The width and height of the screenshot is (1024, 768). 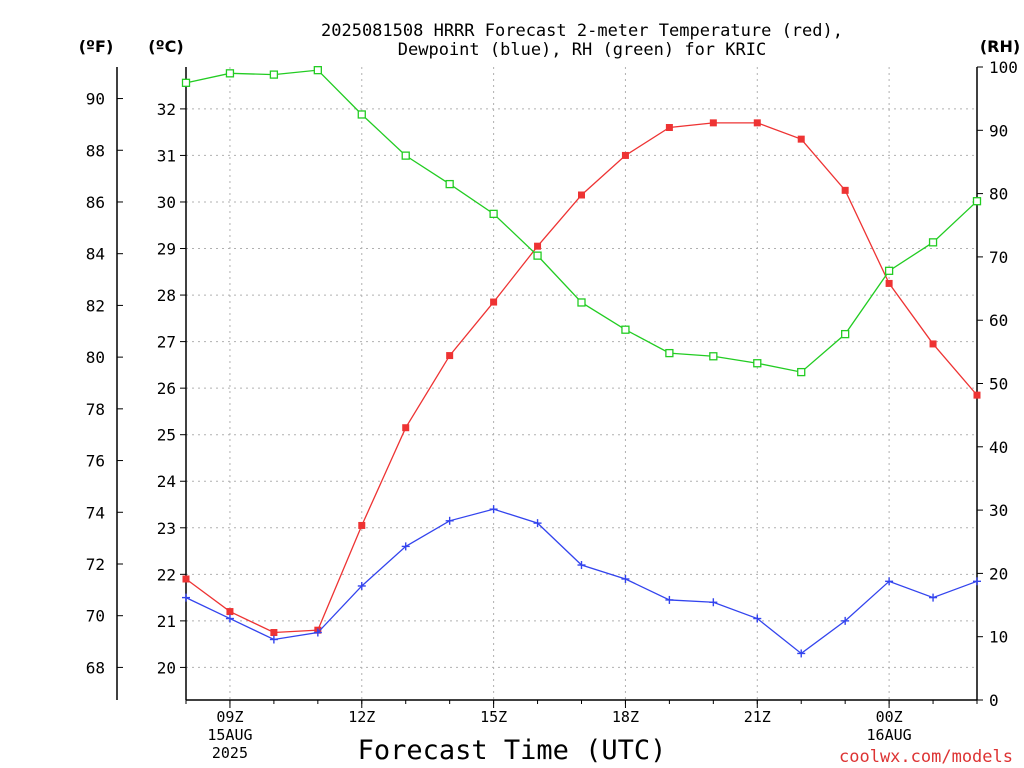 What do you see at coordinates (998, 384) in the screenshot?
I see `tick-label-rh: 50` at bounding box center [998, 384].